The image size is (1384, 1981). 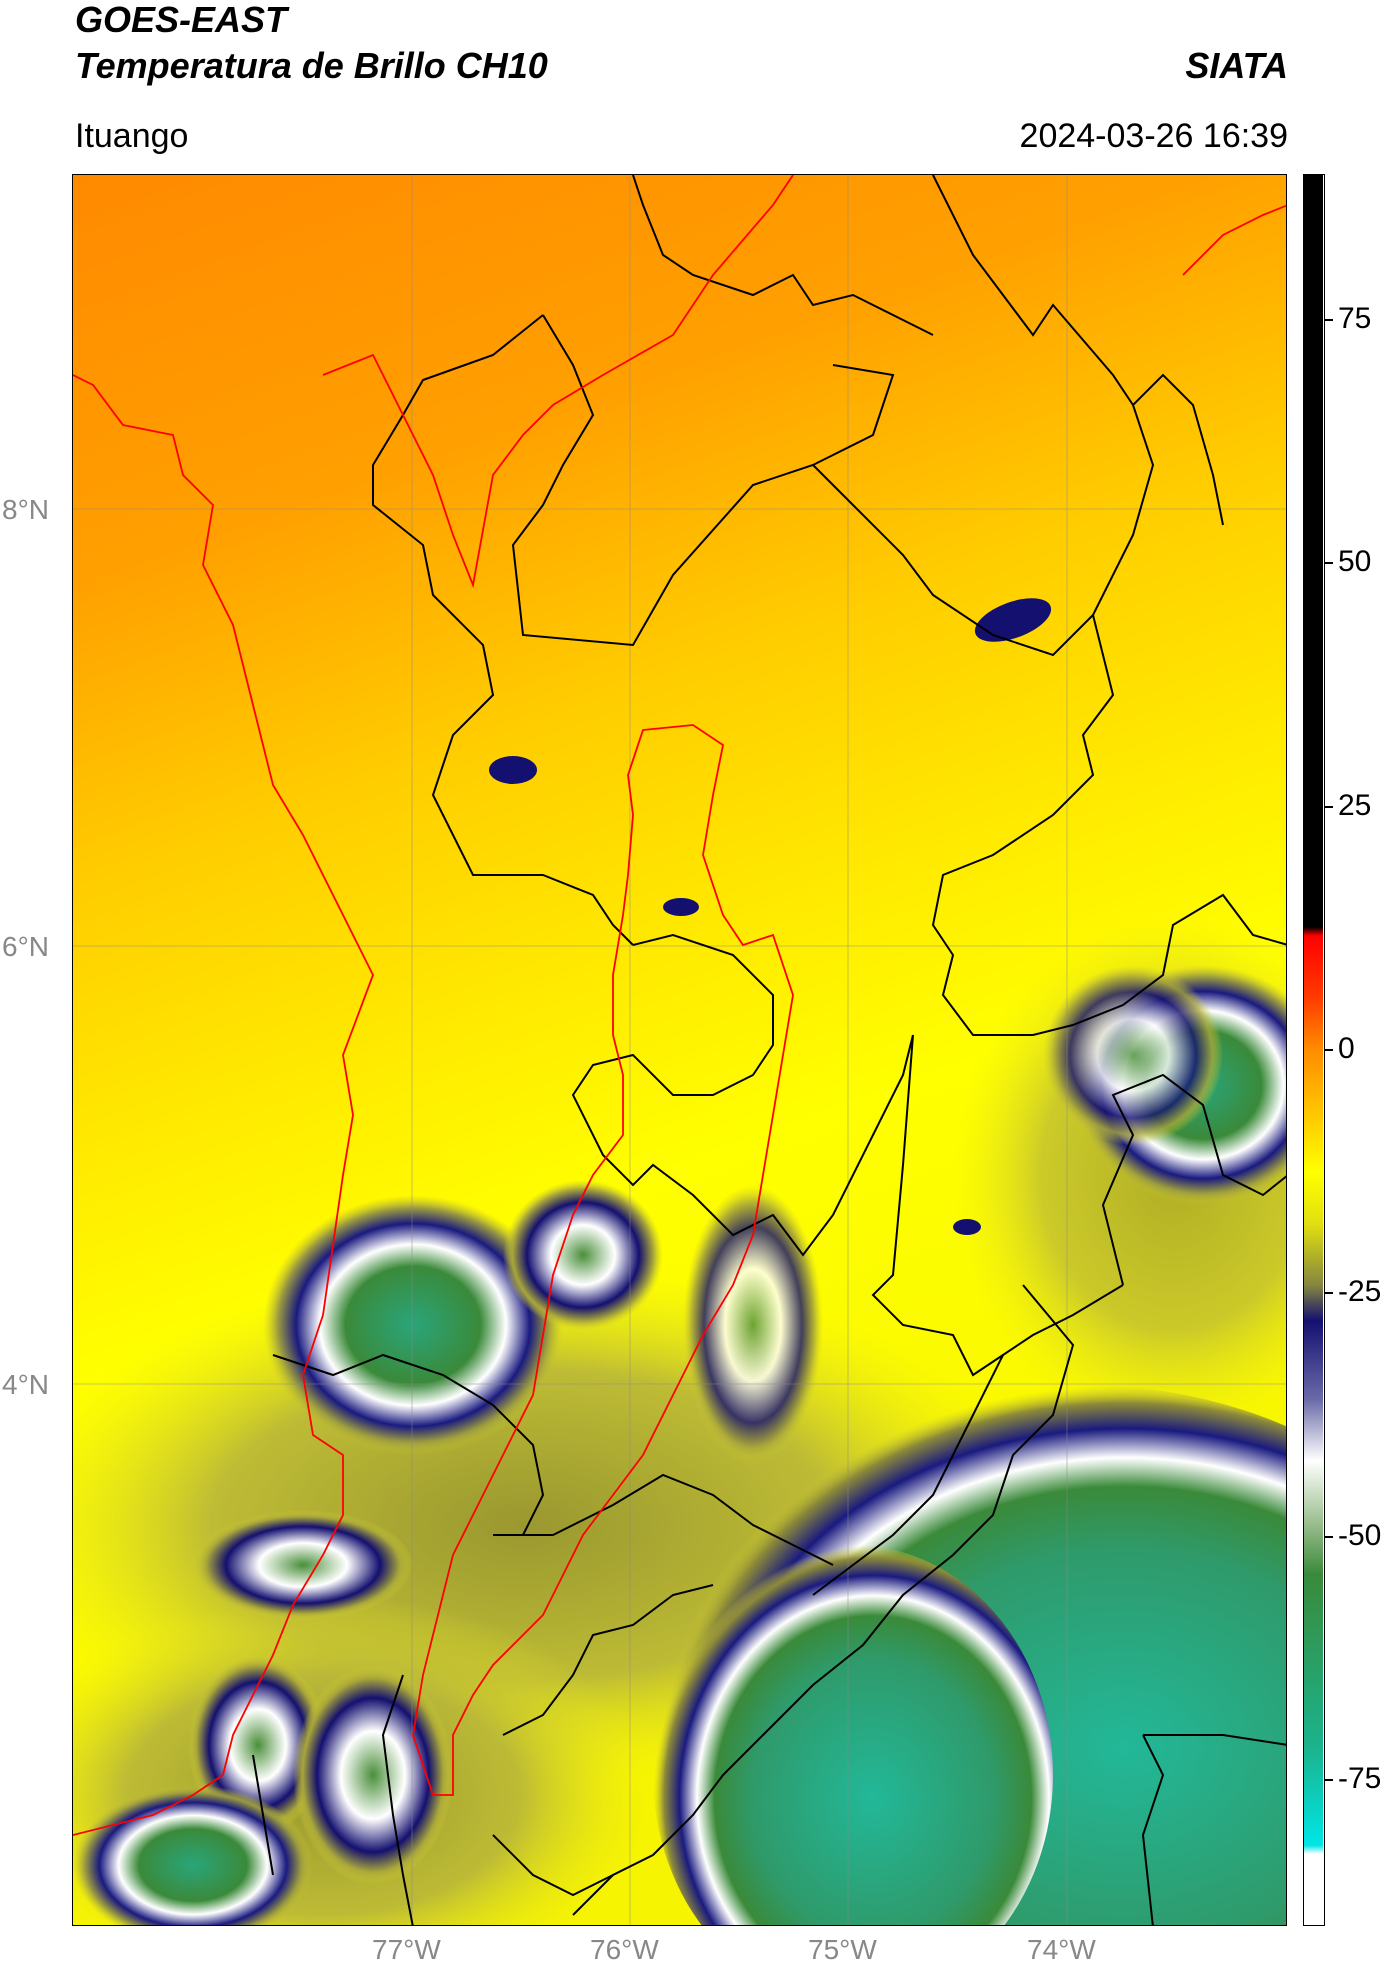 I want to click on lon-label-76w: 76°W, so click(x=624, y=1949).